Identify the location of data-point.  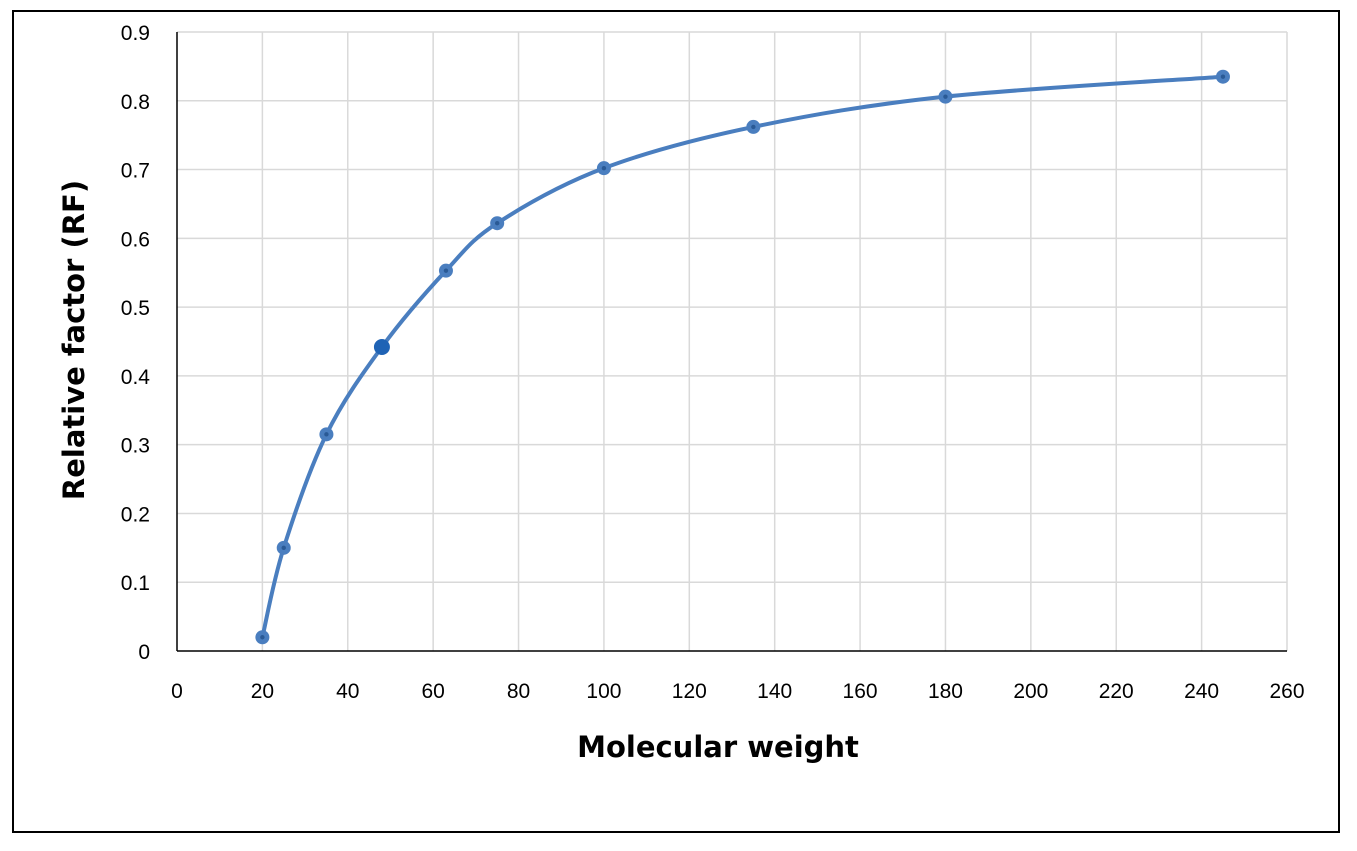
(381, 347).